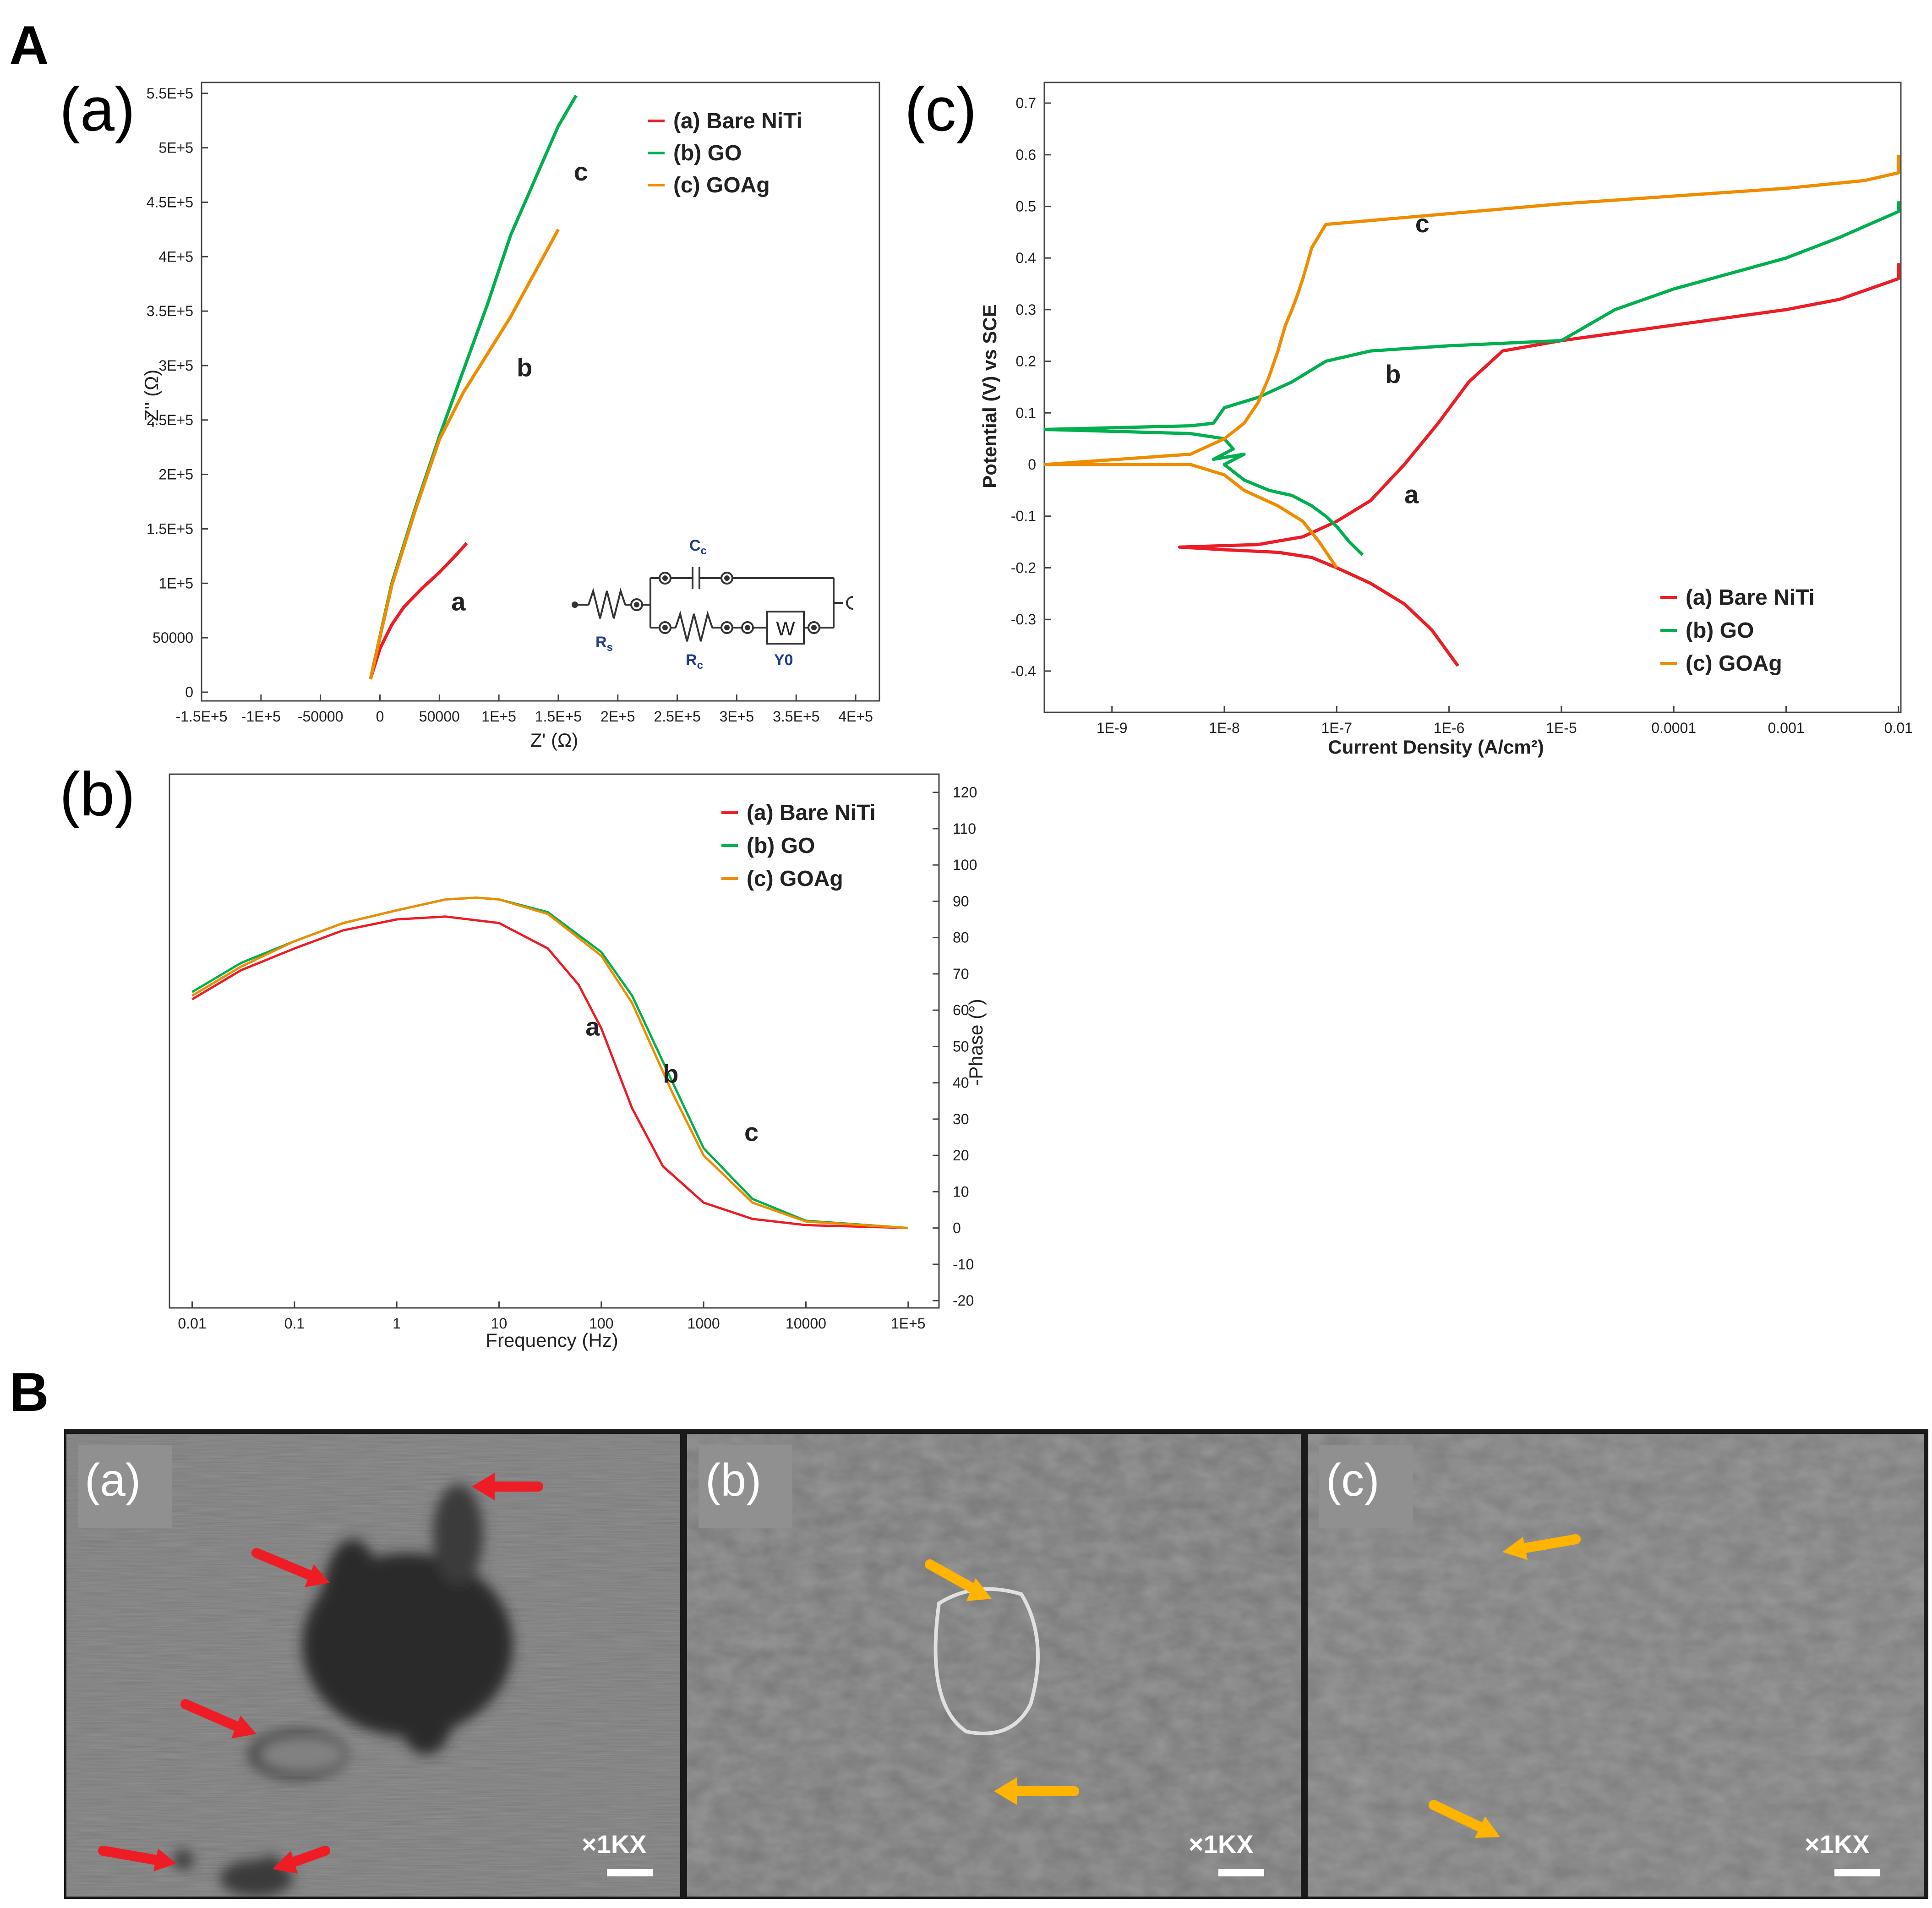 The image size is (1932, 1908). I want to click on resistor-rc-icon, so click(694, 626).